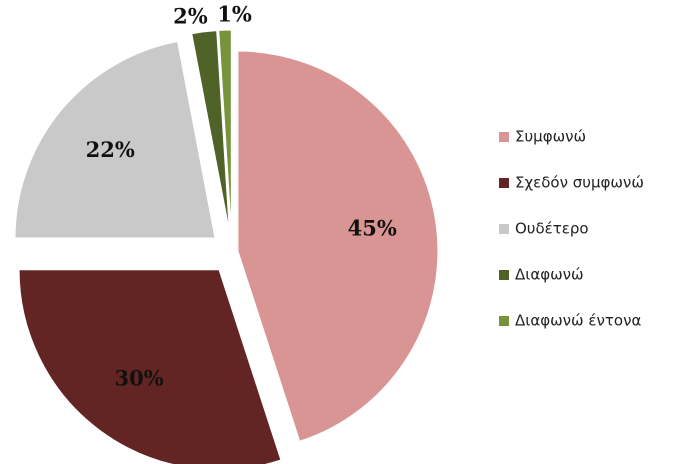 Image resolution: width=677 pixels, height=464 pixels. What do you see at coordinates (234, 14) in the screenshot?
I see `data-label: 1%` at bounding box center [234, 14].